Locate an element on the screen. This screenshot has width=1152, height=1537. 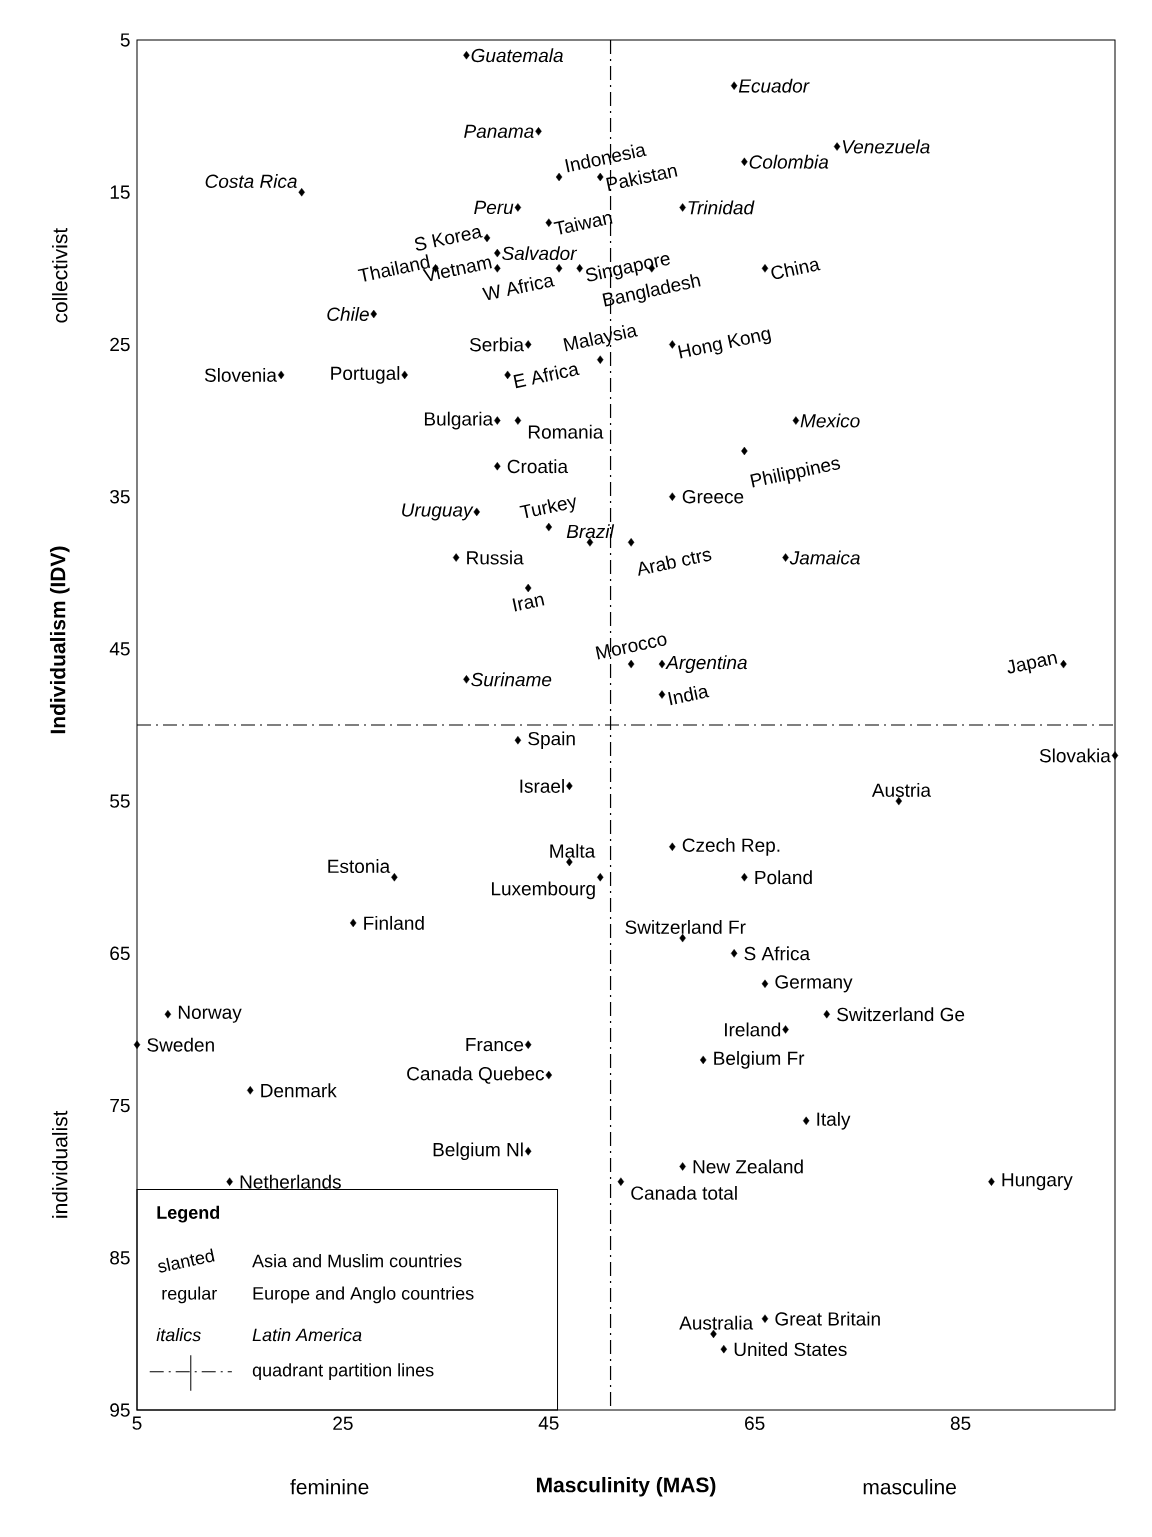
x-tick-label: 25 is located at coordinates (343, 1423).